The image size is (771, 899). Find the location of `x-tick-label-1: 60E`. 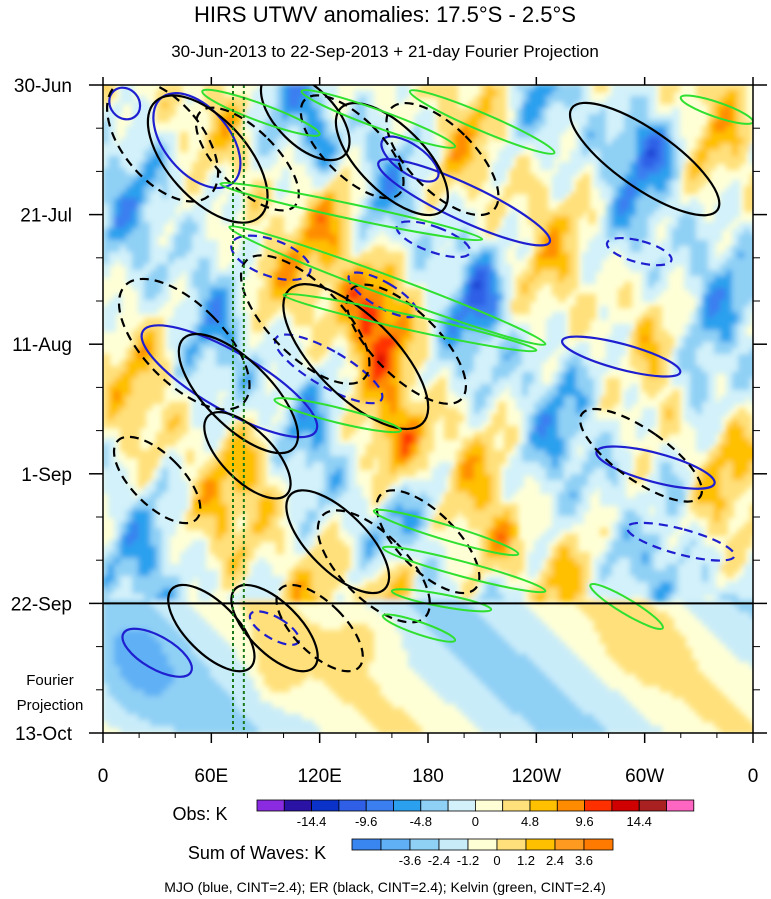

x-tick-label-1: 60E is located at coordinates (211, 776).